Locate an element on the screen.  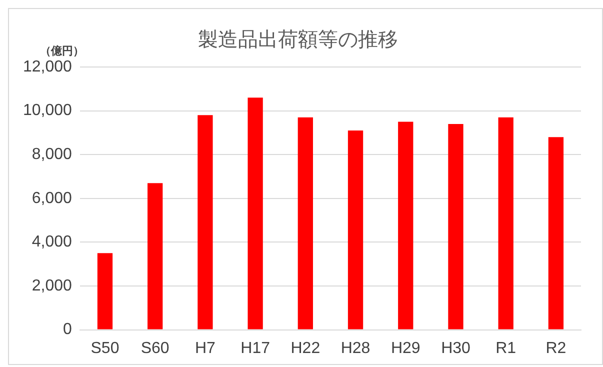
y-tick-label: 8,000 is located at coordinates (52, 155).